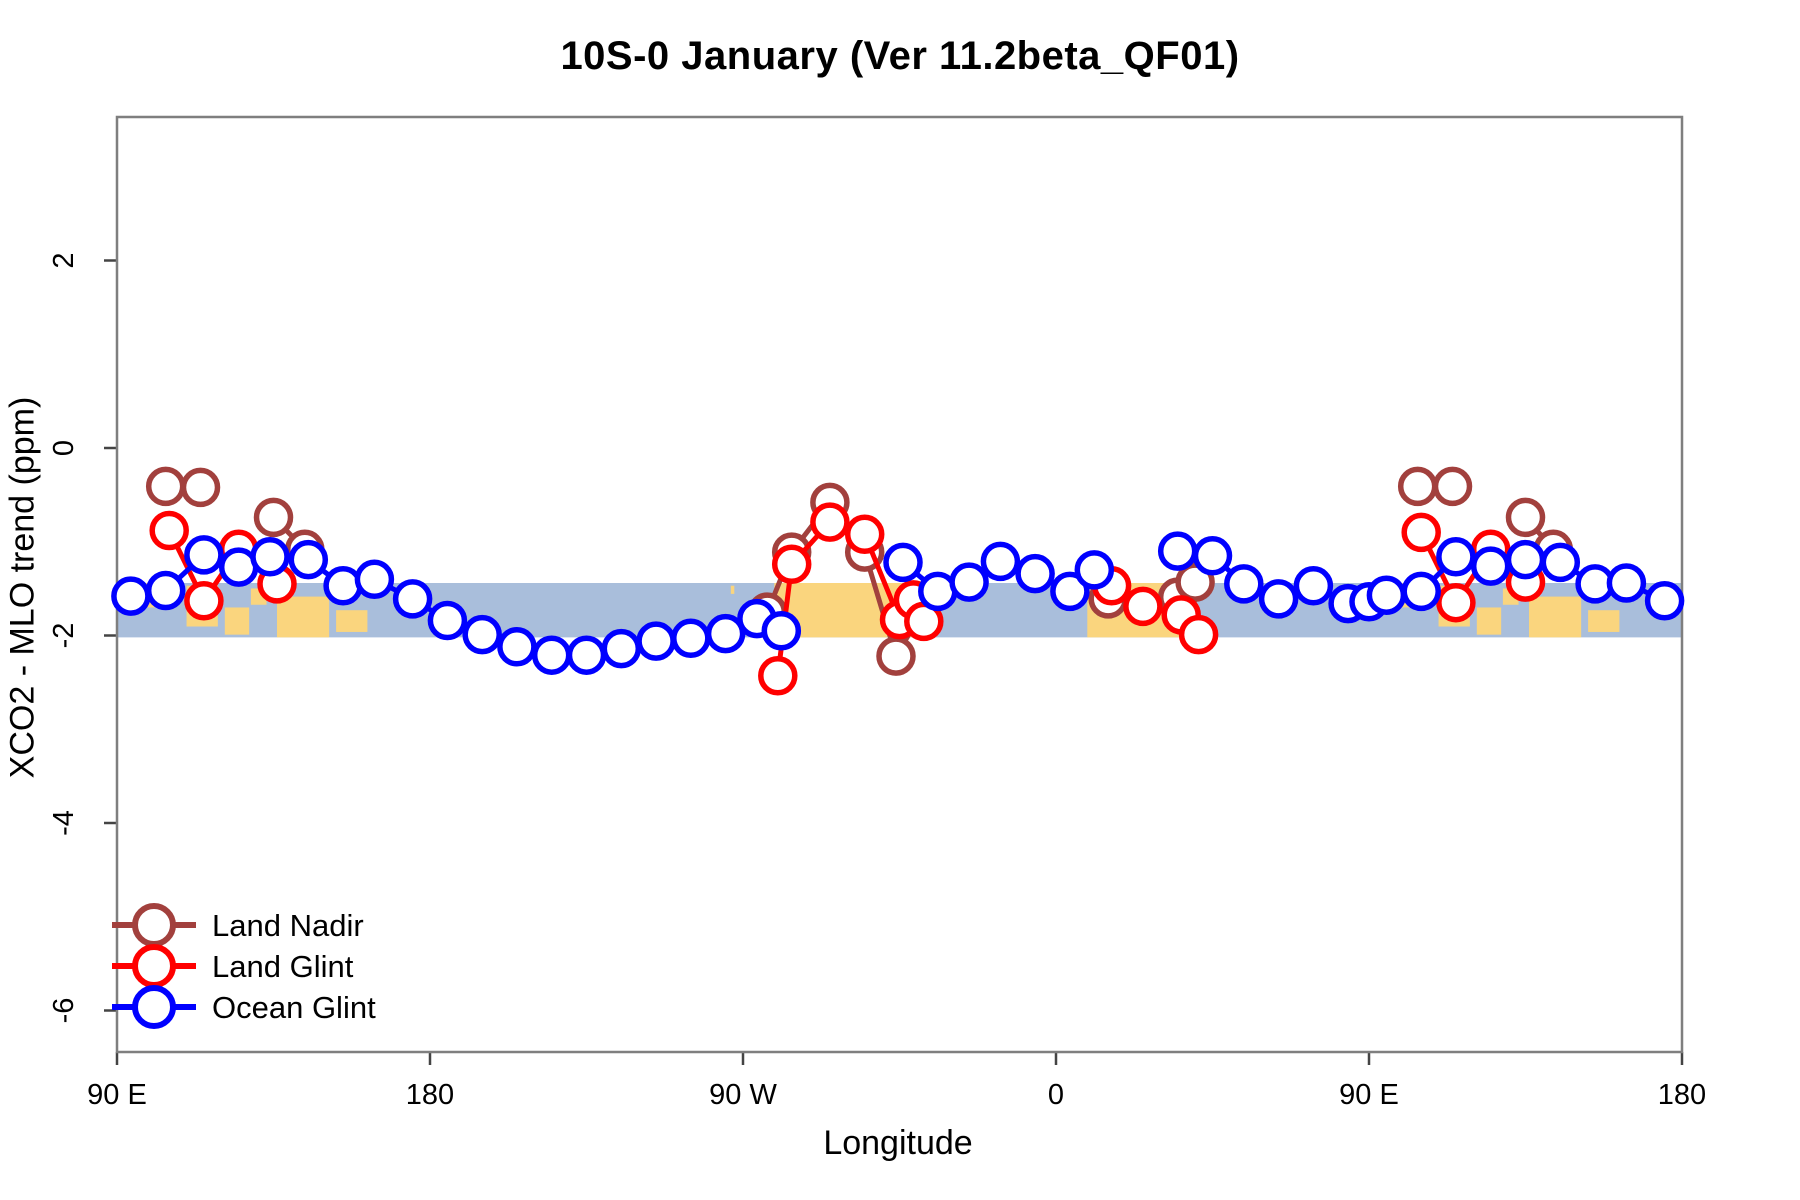 The height and width of the screenshot is (1200, 1800). Describe the element at coordinates (64, 1011) in the screenshot. I see `y-tick-label: -6` at that location.